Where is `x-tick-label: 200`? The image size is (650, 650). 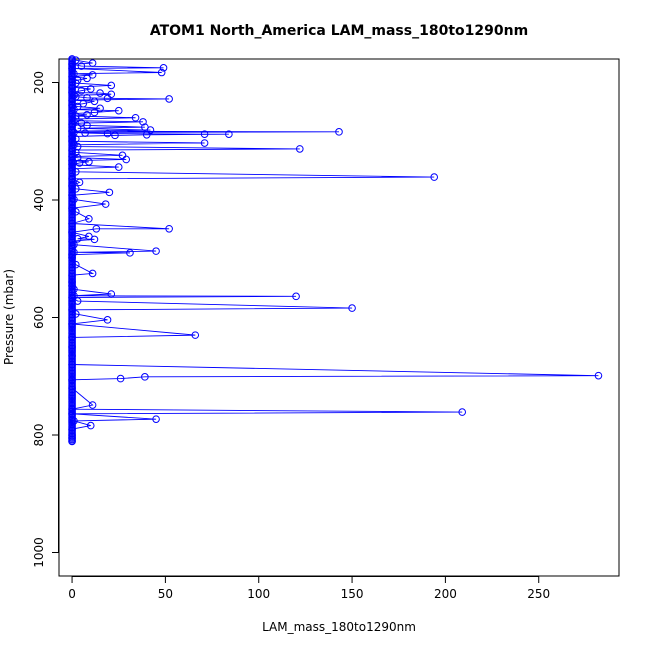 x-tick-label: 200 is located at coordinates (445, 594).